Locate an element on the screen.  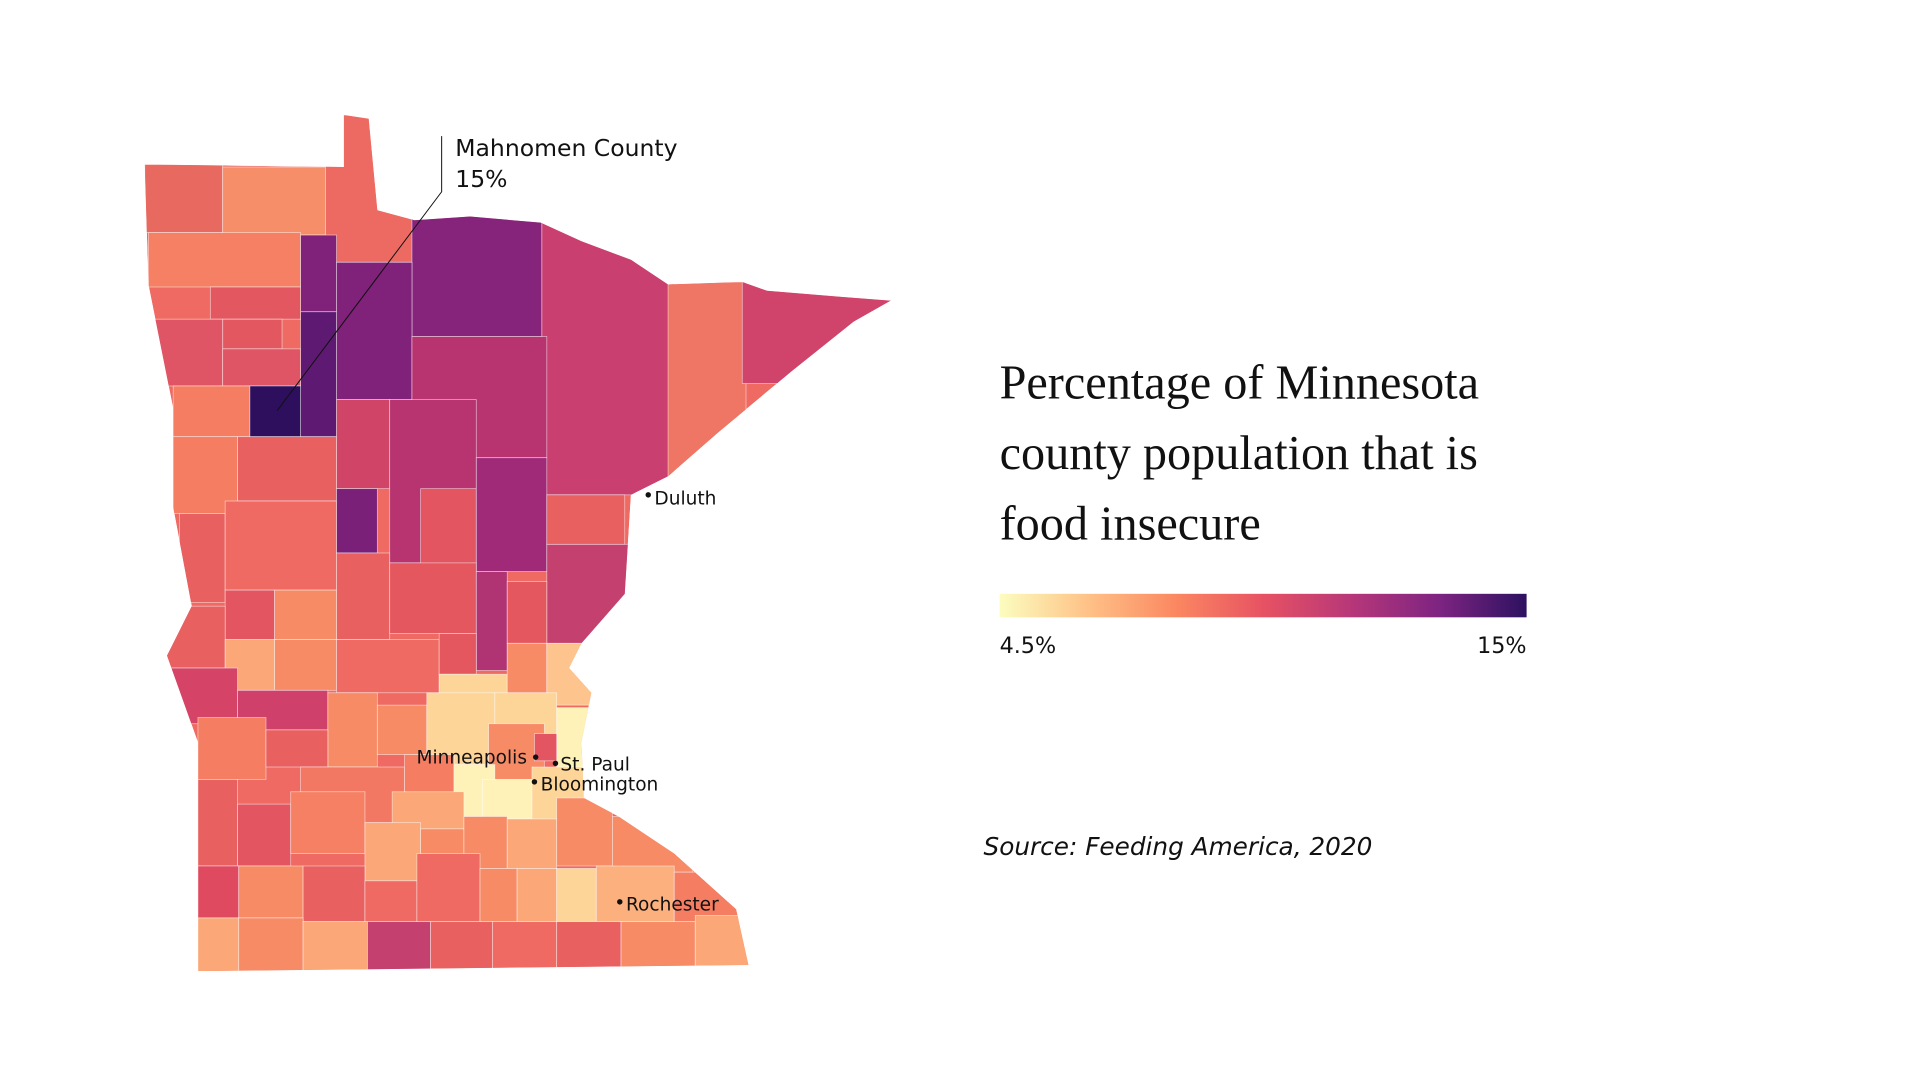
county-mahnomen is located at coordinates (275, 411).